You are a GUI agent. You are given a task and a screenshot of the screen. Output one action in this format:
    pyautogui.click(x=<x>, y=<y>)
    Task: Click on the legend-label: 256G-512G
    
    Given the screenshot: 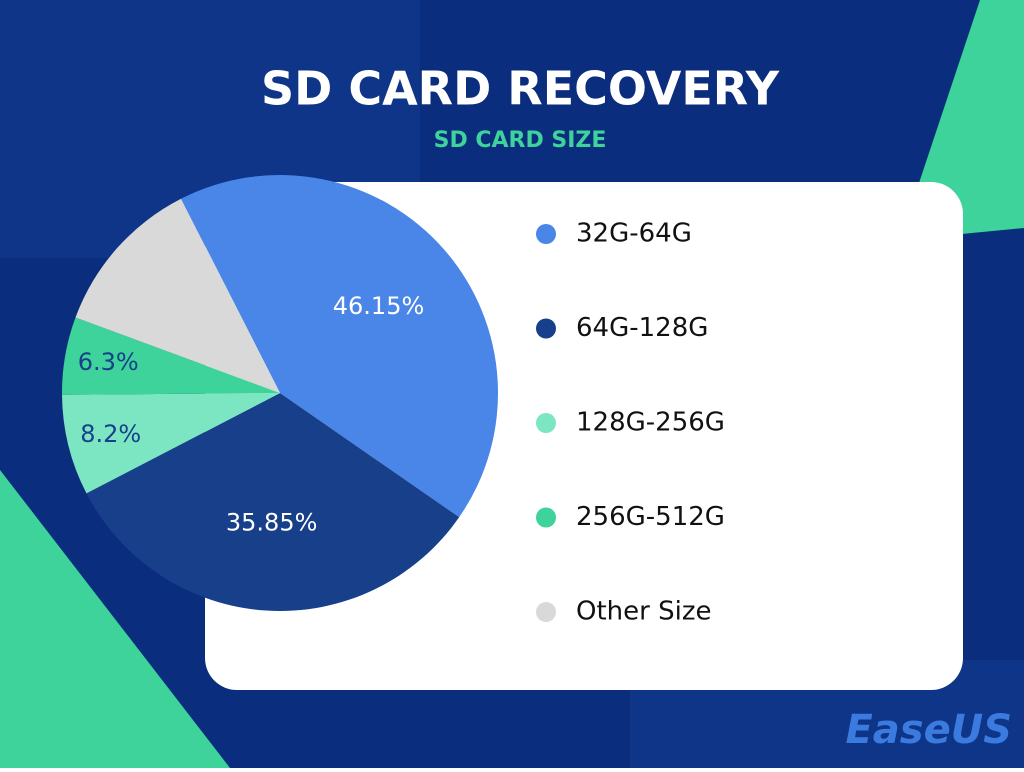 What is the action you would take?
    pyautogui.click(x=650, y=517)
    